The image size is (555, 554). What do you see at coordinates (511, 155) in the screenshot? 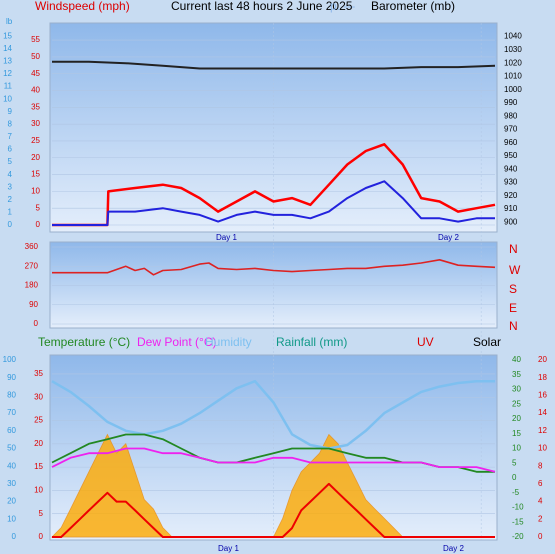
I see `barometer-axis-tick: 950` at bounding box center [511, 155].